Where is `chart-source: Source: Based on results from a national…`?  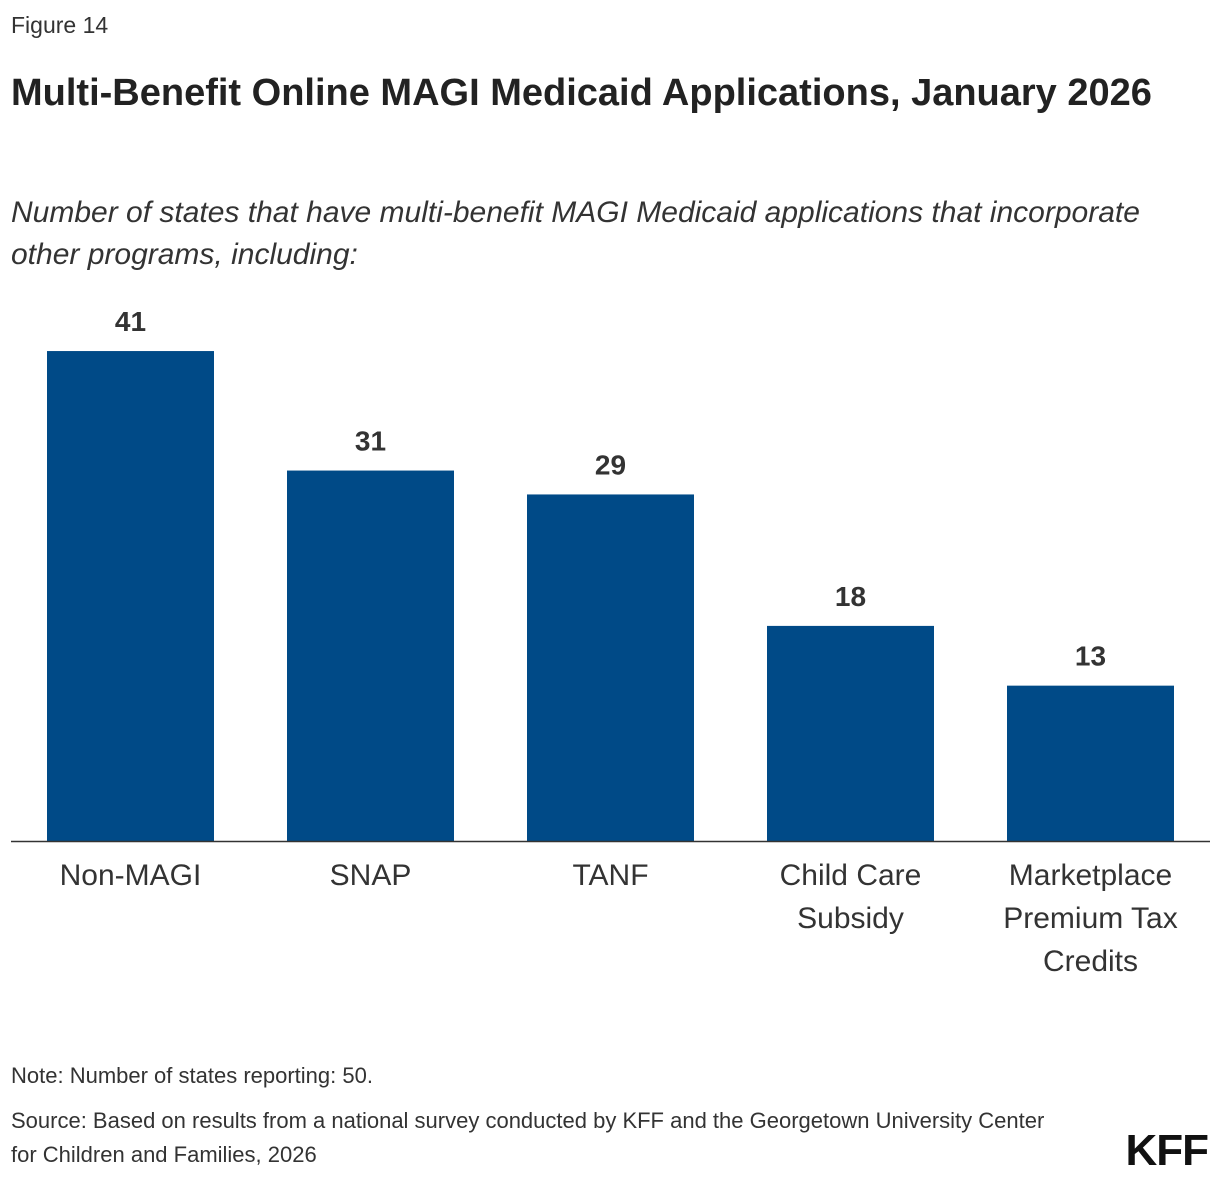 chart-source: Source: Based on results from a national… is located at coordinates (528, 1137).